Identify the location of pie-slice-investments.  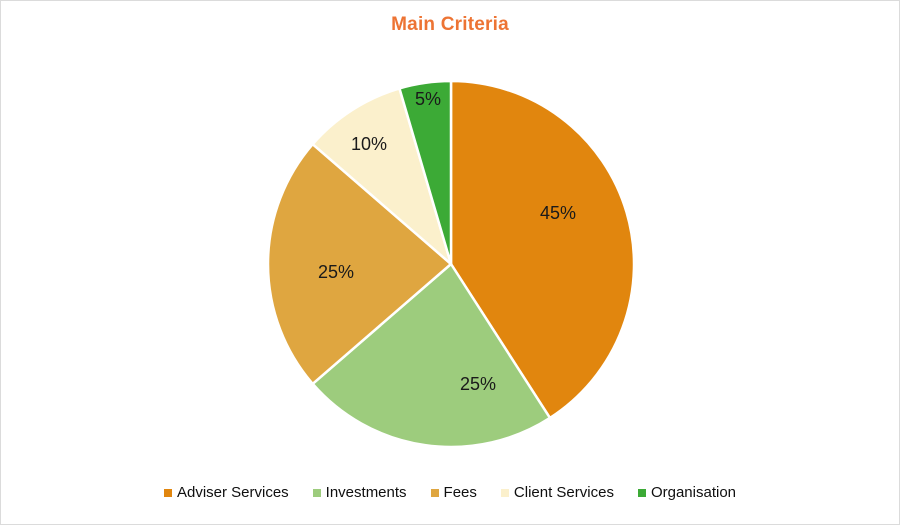
(431, 355).